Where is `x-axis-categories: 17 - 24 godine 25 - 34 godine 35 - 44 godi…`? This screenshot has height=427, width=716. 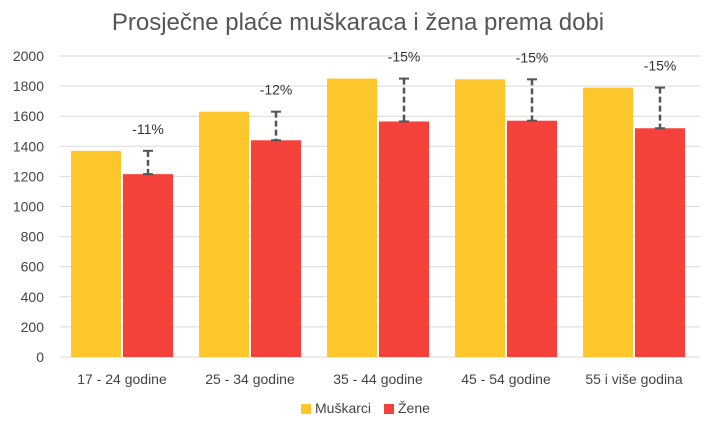
x-axis-categories: 17 - 24 godine 25 - 34 godine 35 - 44 godi… is located at coordinates (380, 379).